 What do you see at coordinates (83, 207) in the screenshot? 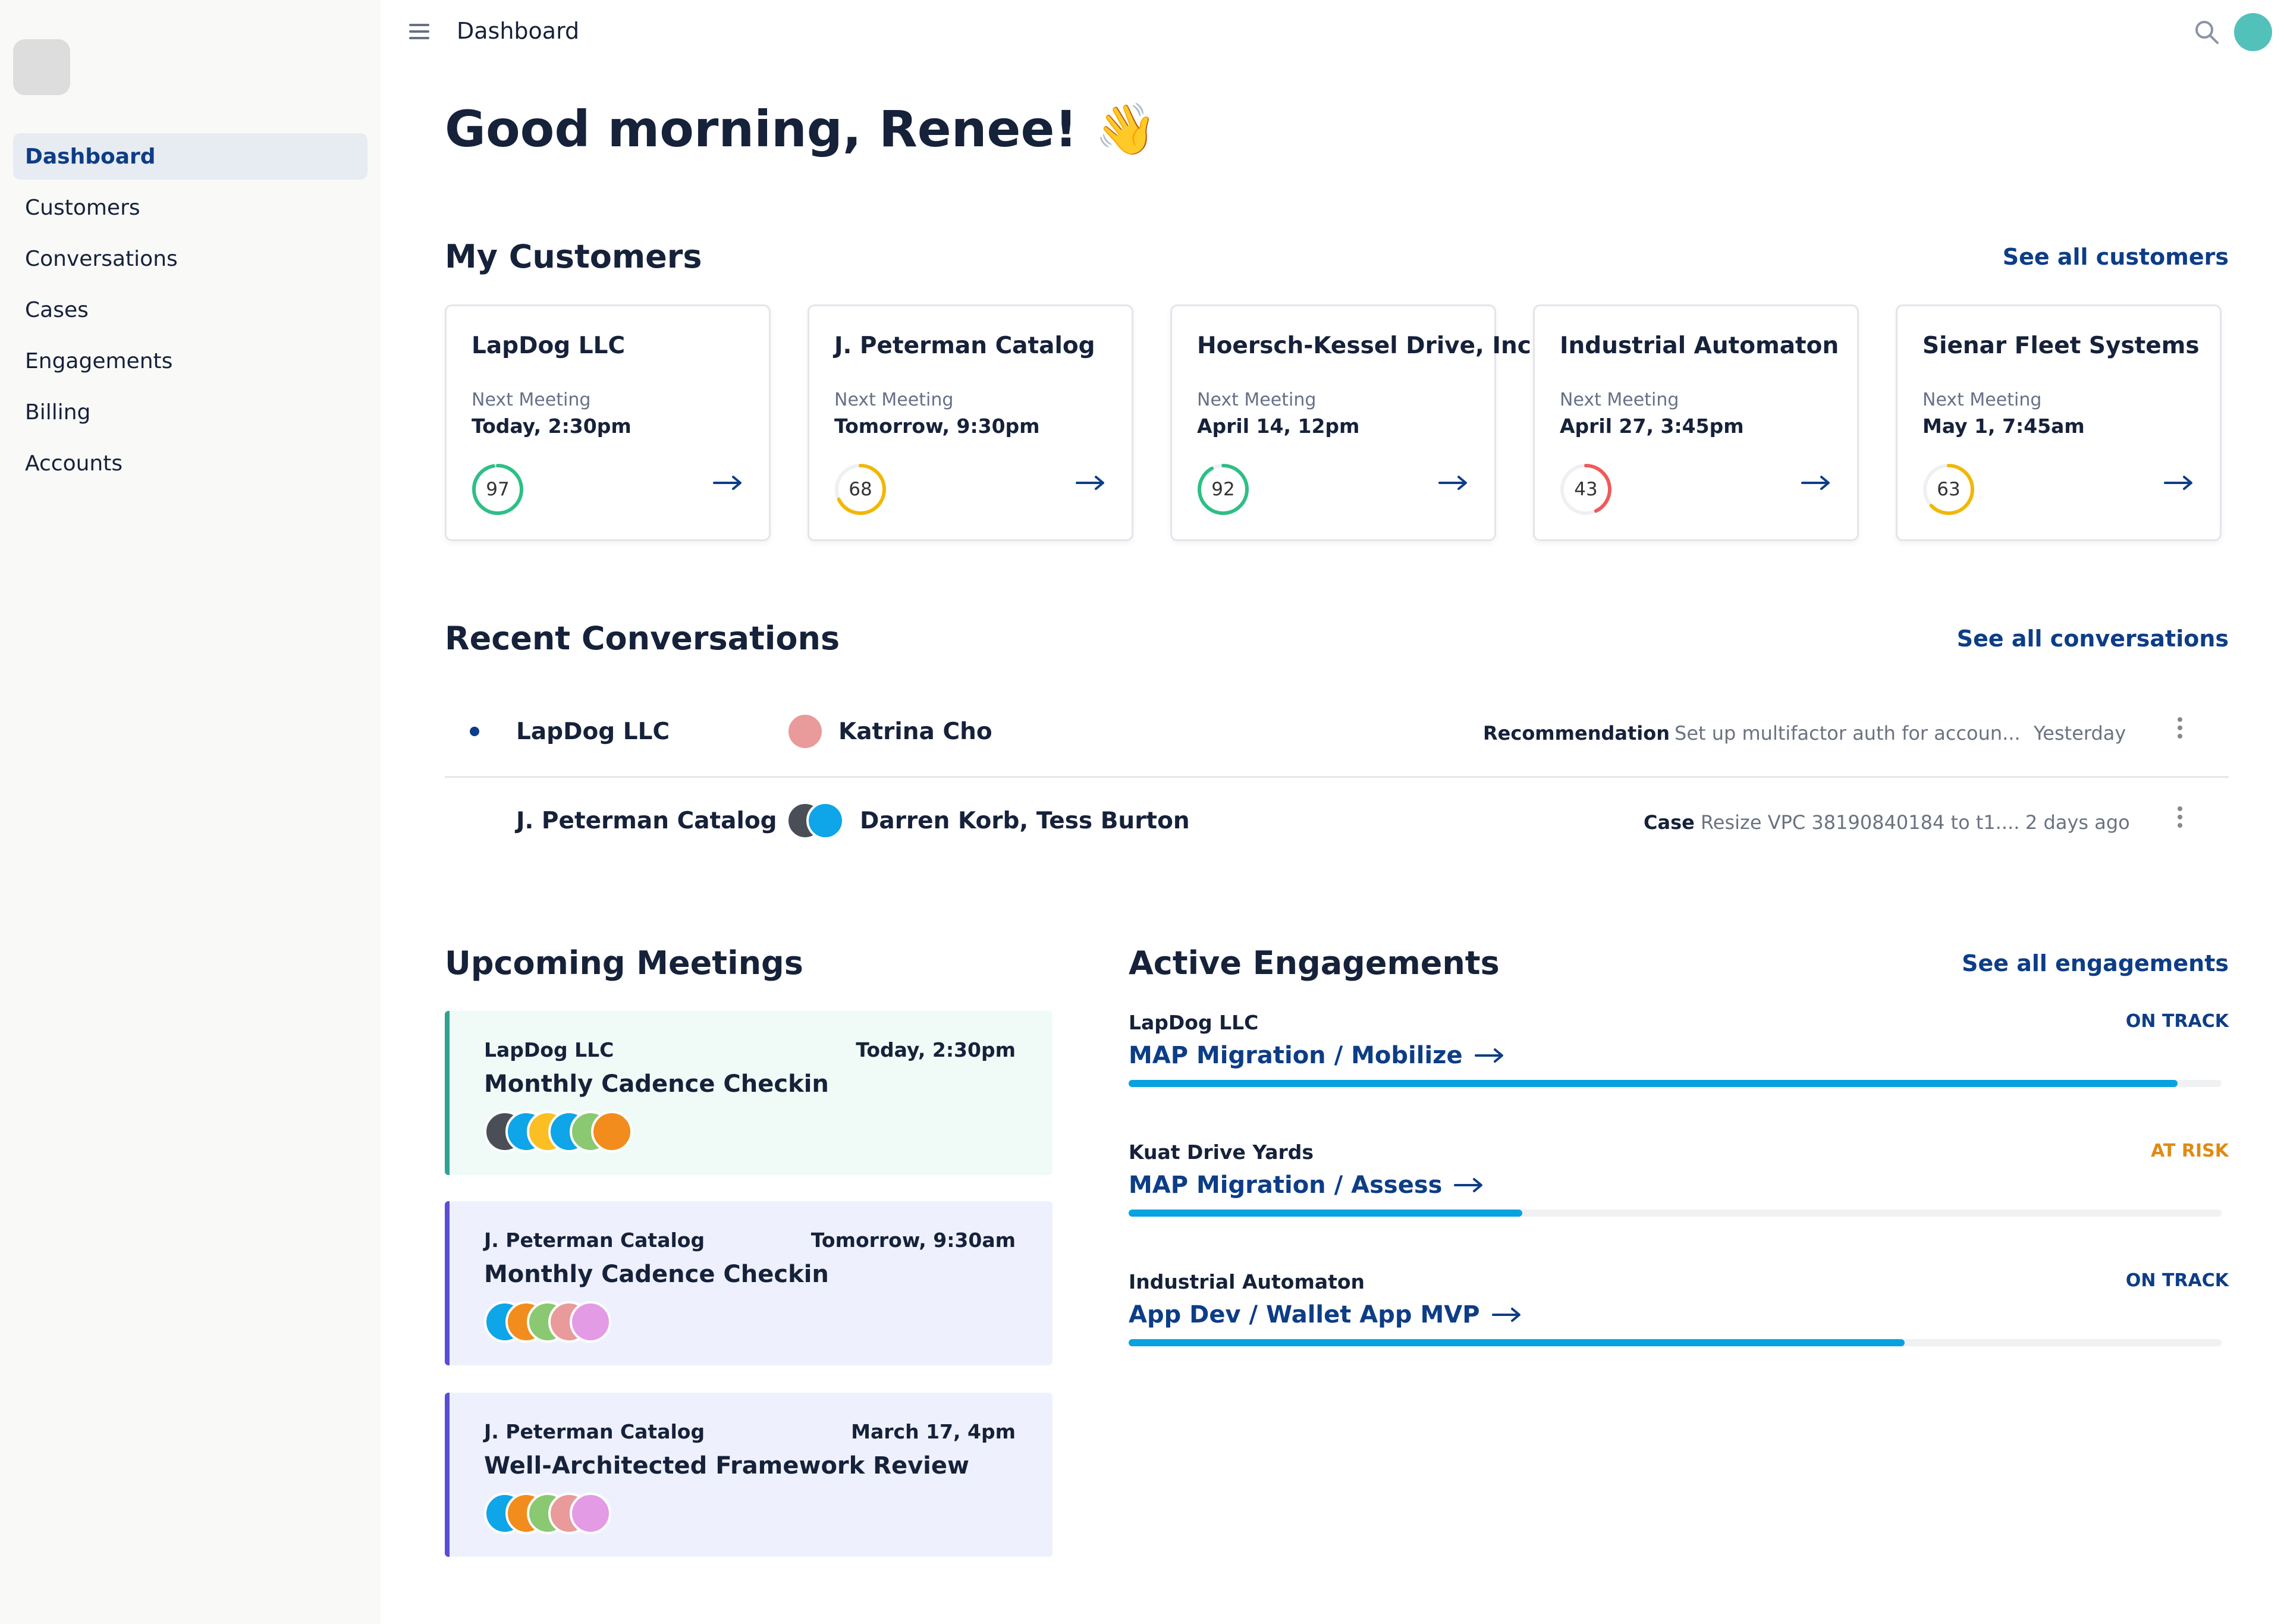
I see `sidebar-item-customers: Customers` at bounding box center [83, 207].